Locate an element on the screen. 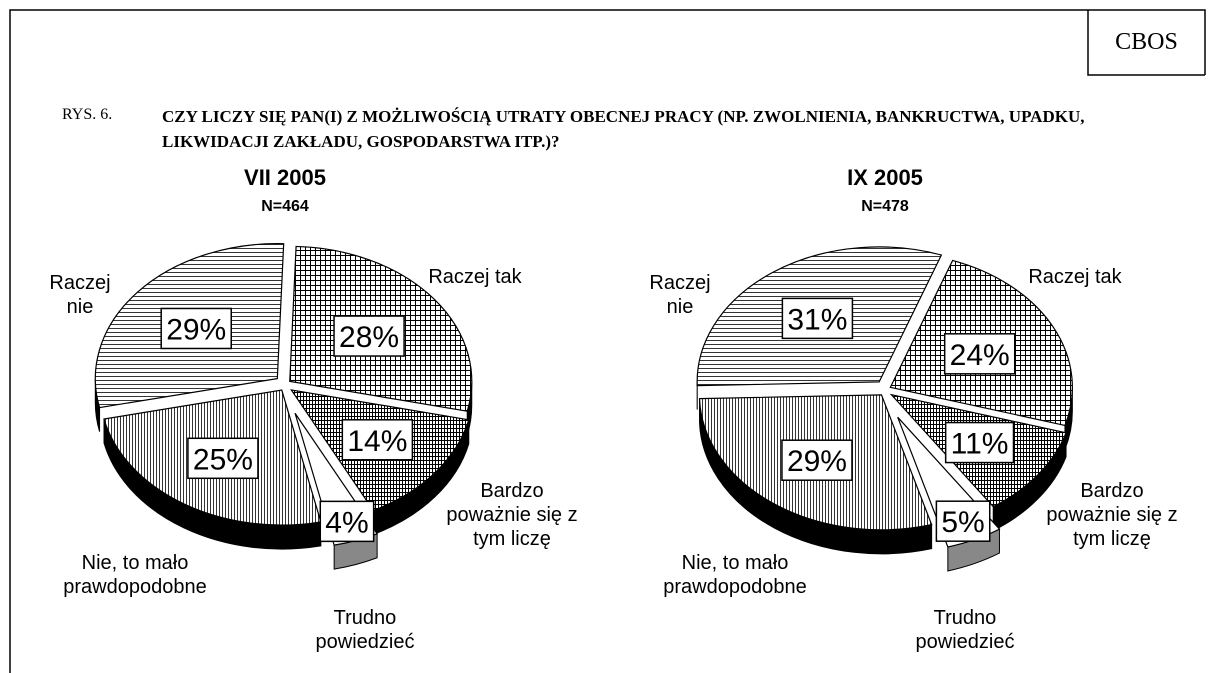 Image resolution: width=1210 pixels, height=673 pixels. value-label-text: 14% is located at coordinates (377, 441).